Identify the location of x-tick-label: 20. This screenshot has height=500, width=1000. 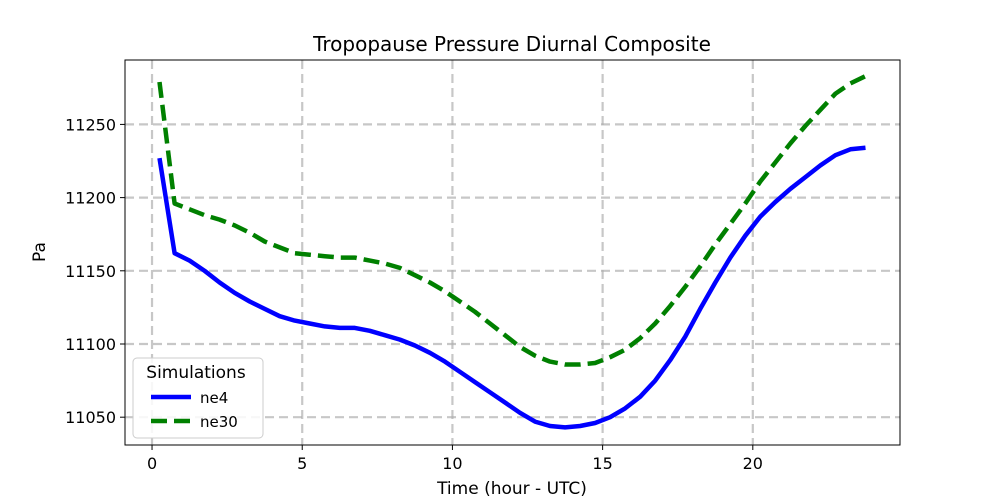
(753, 463).